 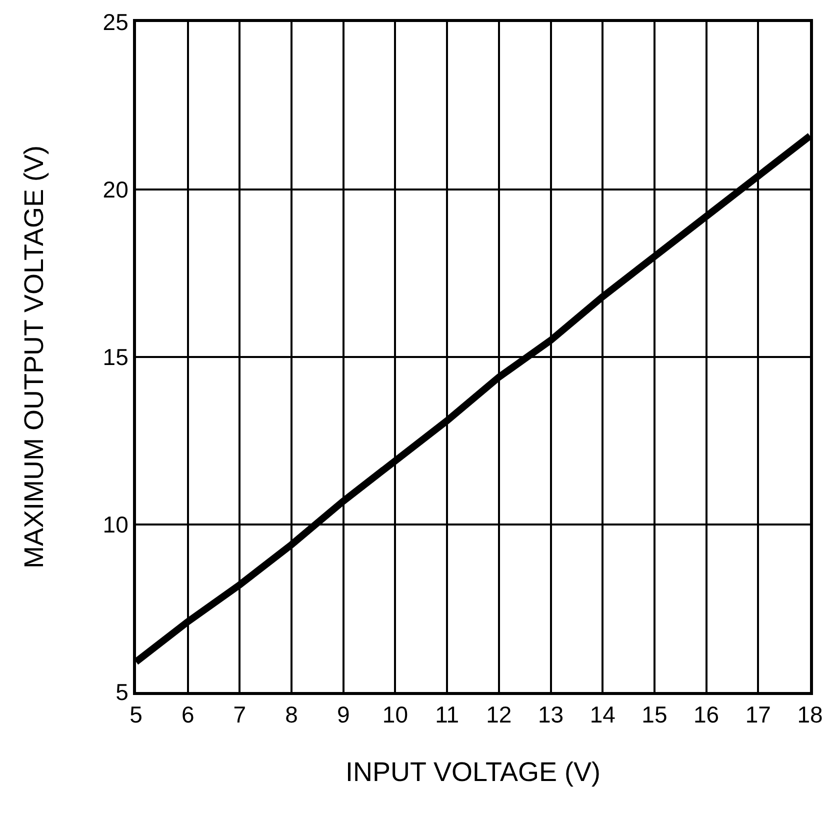 I want to click on x-axis-title: INPUT VOLTAGE (V), so click(x=473, y=772).